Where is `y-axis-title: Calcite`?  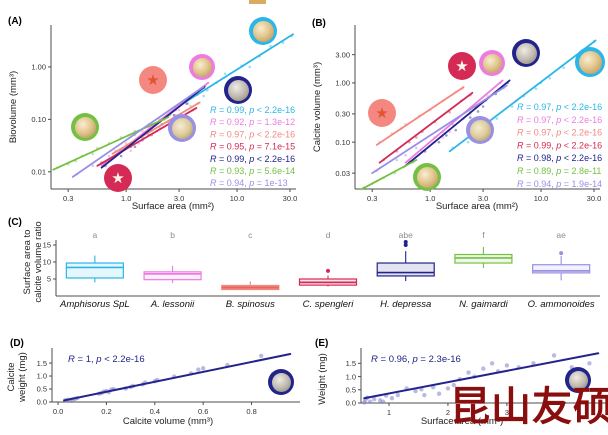 y-axis-title: Calcite is located at coordinates (11, 376).